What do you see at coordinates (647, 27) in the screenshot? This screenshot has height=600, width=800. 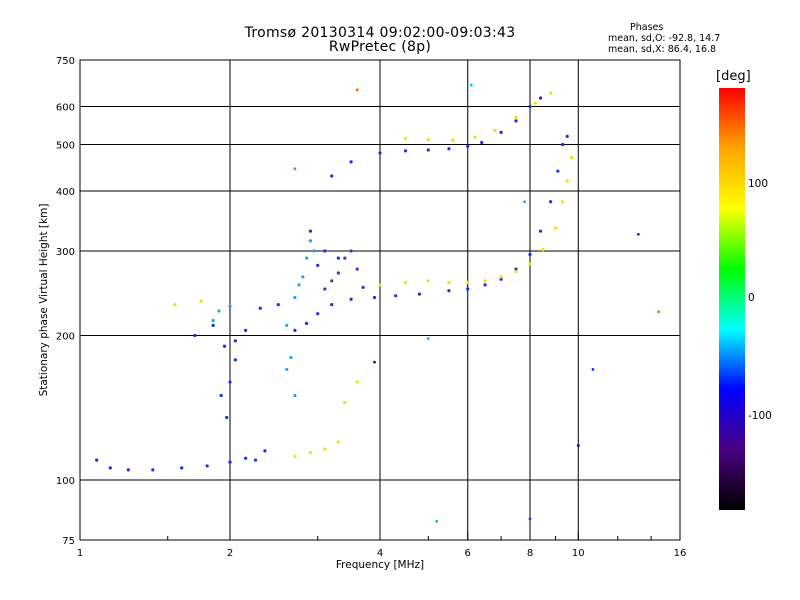 I see `phases-heading: Phases` at bounding box center [647, 27].